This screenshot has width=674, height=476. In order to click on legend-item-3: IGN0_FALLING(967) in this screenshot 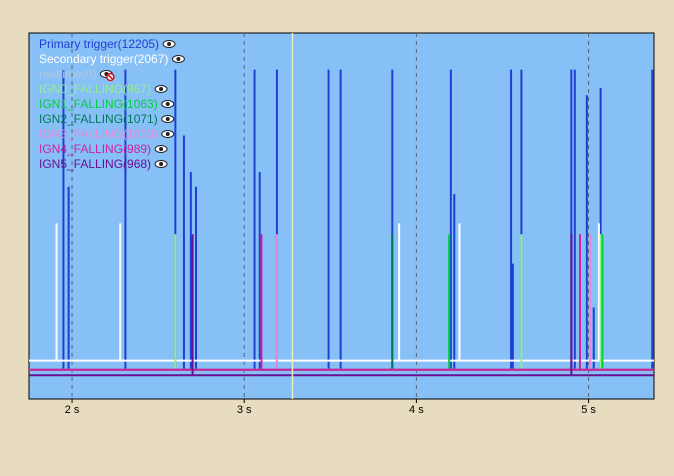, I will do `click(95, 89)`.